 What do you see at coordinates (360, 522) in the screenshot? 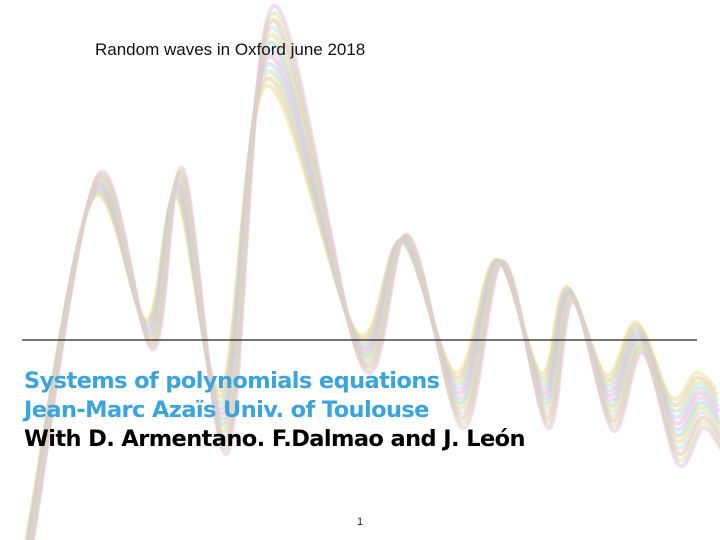
I see `page-number: 1` at bounding box center [360, 522].